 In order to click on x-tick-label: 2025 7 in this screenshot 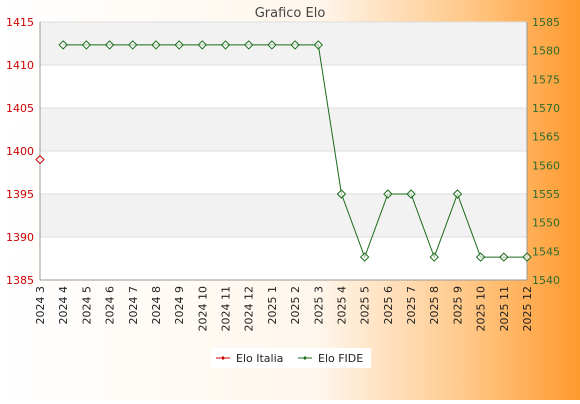, I will do `click(411, 305)`.